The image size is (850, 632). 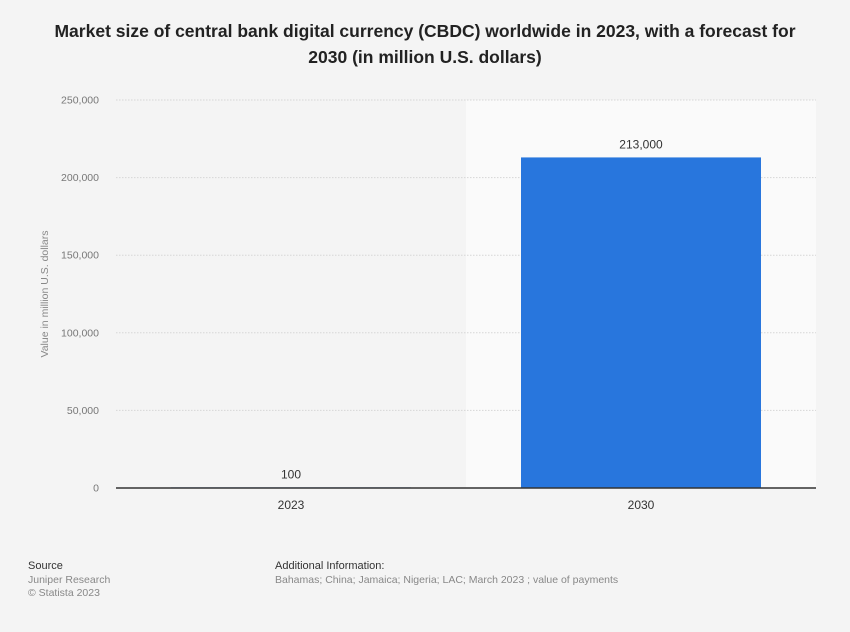 I want to click on source-label: Source, so click(x=45, y=566).